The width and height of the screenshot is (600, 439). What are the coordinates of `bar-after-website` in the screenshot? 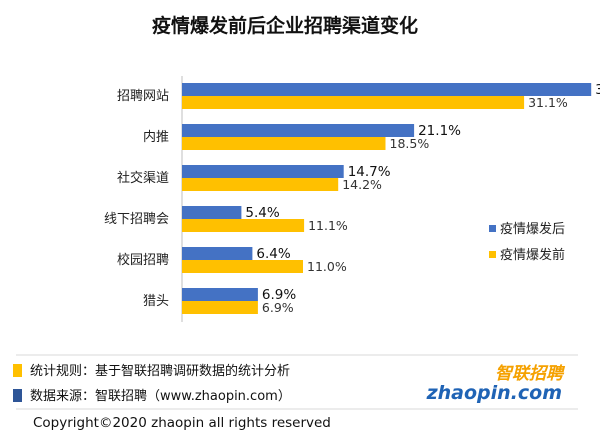 It's located at (387, 89).